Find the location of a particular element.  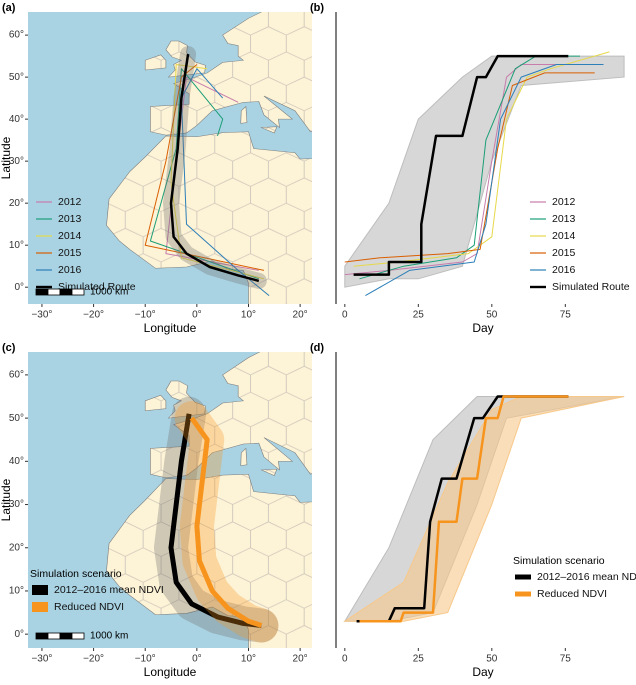

panel-label: (c) is located at coordinates (9, 348).